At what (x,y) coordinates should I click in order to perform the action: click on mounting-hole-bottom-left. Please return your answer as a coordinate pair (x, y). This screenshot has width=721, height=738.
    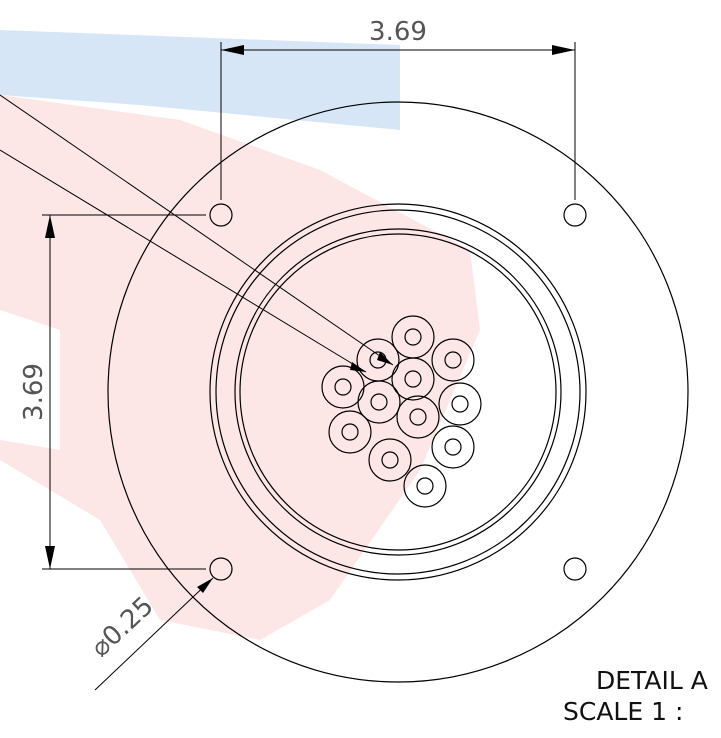
    Looking at the image, I should click on (221, 569).